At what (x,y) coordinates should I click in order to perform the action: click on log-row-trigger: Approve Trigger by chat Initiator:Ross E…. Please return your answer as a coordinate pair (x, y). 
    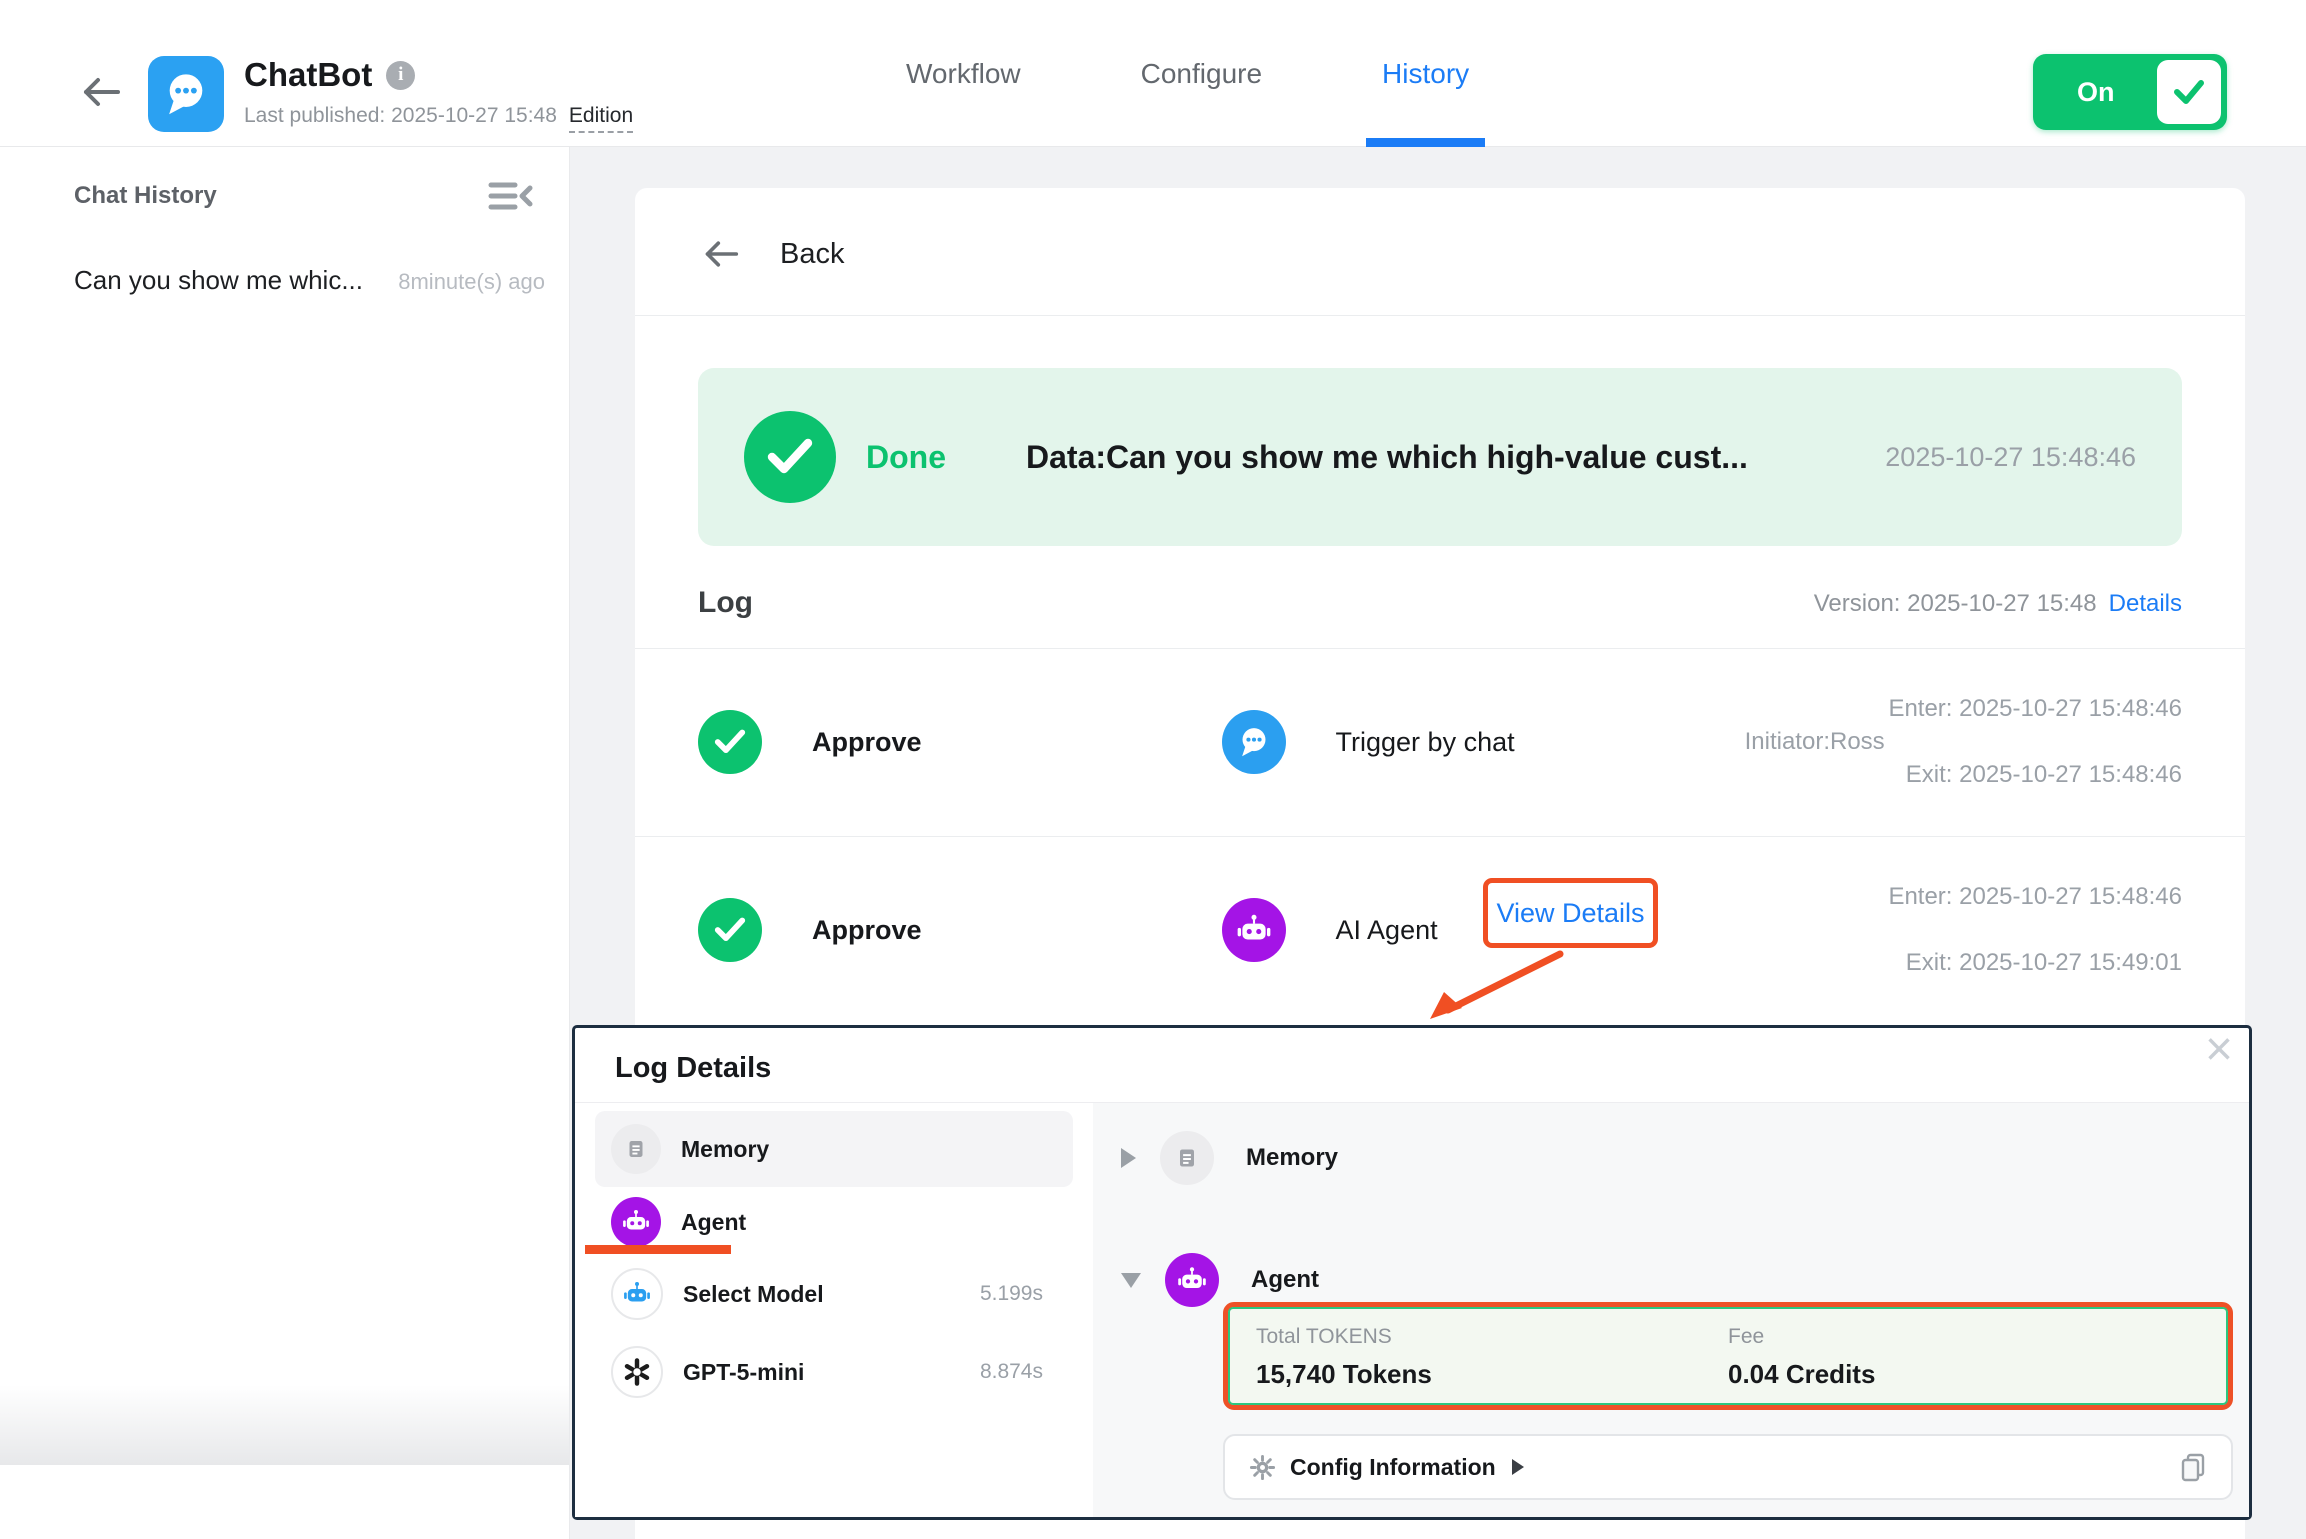
    Looking at the image, I should click on (1440, 742).